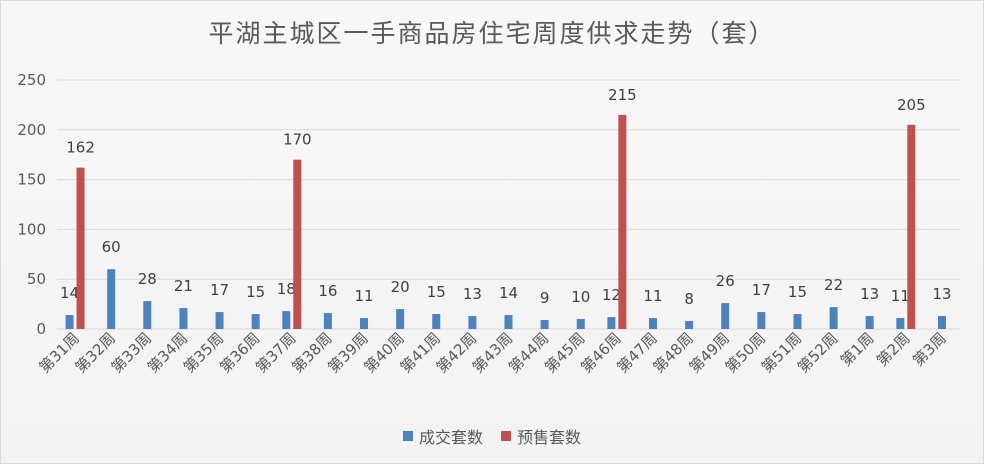  What do you see at coordinates (456, 352) in the screenshot?
I see `x-tick-label: 第42周` at bounding box center [456, 352].